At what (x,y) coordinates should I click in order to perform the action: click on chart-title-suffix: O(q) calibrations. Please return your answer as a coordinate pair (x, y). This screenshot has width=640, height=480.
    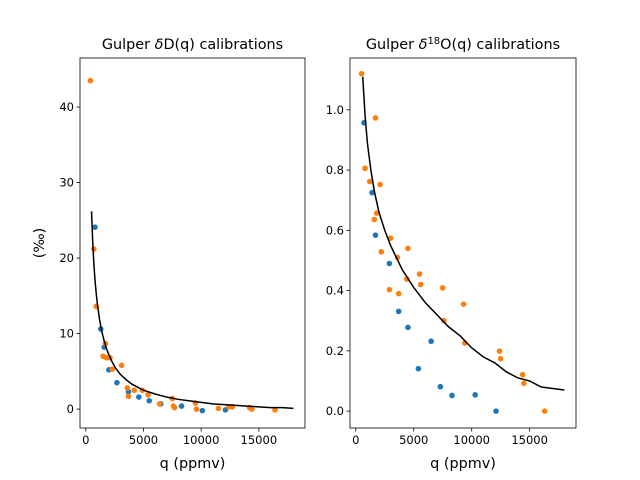
    Looking at the image, I should click on (500, 45).